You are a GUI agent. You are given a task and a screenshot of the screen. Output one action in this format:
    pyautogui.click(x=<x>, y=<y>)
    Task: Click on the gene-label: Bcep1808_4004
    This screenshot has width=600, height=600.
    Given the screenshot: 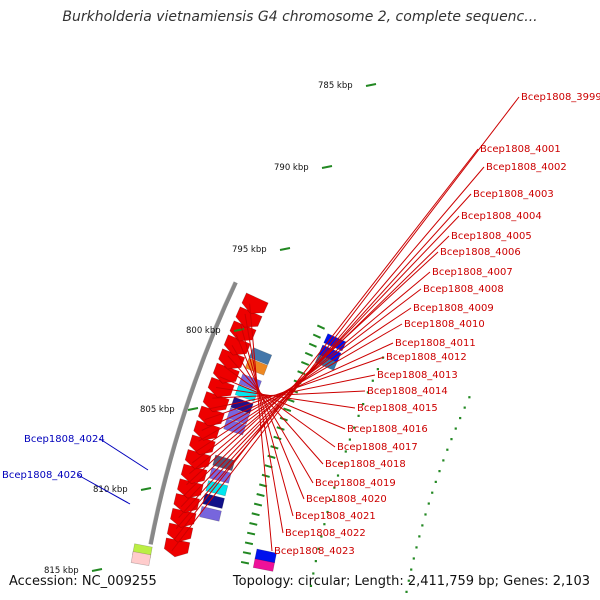 What is the action you would take?
    pyautogui.click(x=501, y=216)
    